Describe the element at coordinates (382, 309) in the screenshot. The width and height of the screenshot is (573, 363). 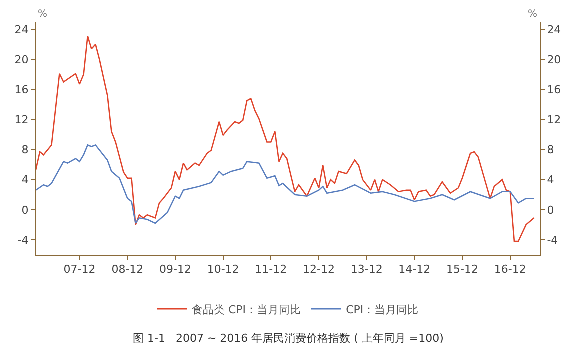
I see `legend-label: CPI：当月同比` at that location.